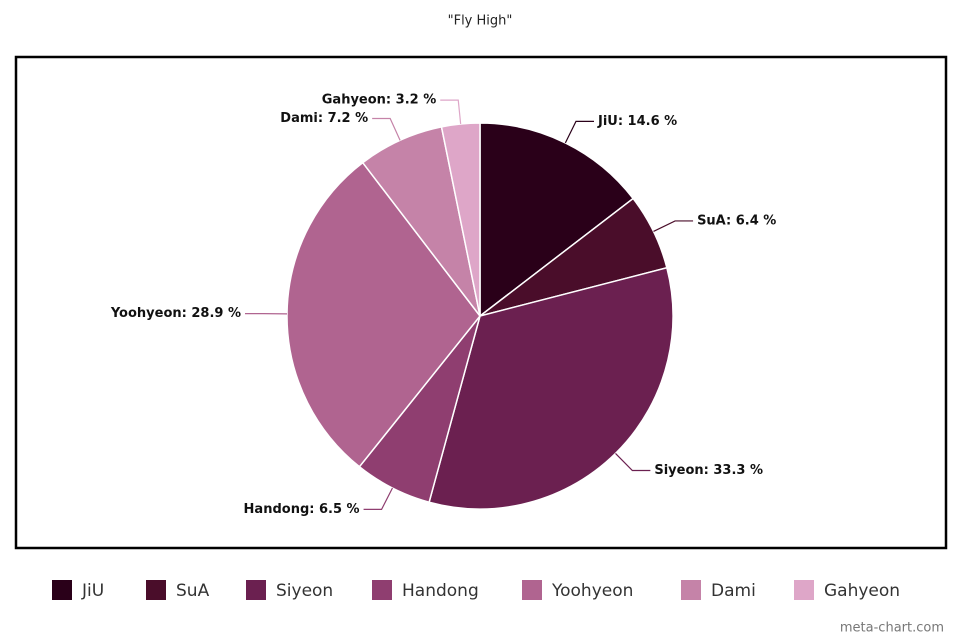 The image size is (960, 644). What do you see at coordinates (379, 100) in the screenshot?
I see `slice-label: Gahyeon: 3.2 %` at bounding box center [379, 100].